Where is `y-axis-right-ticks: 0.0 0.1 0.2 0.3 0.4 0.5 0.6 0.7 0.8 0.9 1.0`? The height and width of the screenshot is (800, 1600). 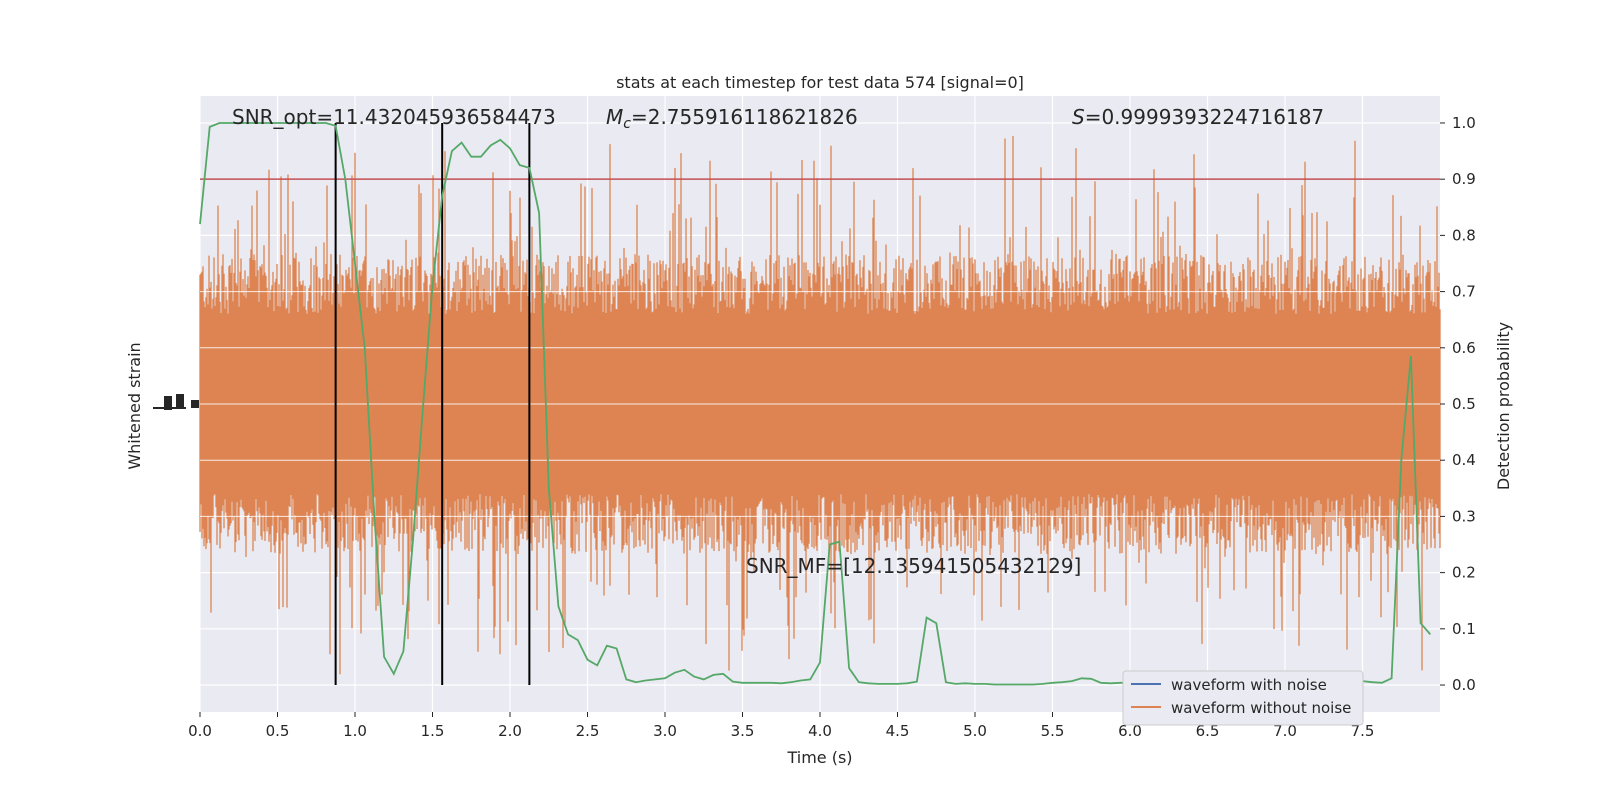
y-axis-right-ticks: 0.0 0.1 0.2 0.3 0.4 0.5 0.6 0.7 0.8 0.9 1.0 is located at coordinates (1458, 404).